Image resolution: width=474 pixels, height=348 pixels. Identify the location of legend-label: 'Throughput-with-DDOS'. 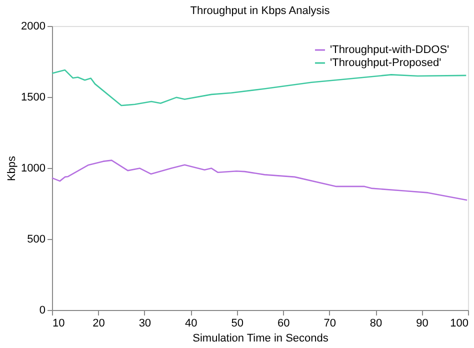
(390, 50).